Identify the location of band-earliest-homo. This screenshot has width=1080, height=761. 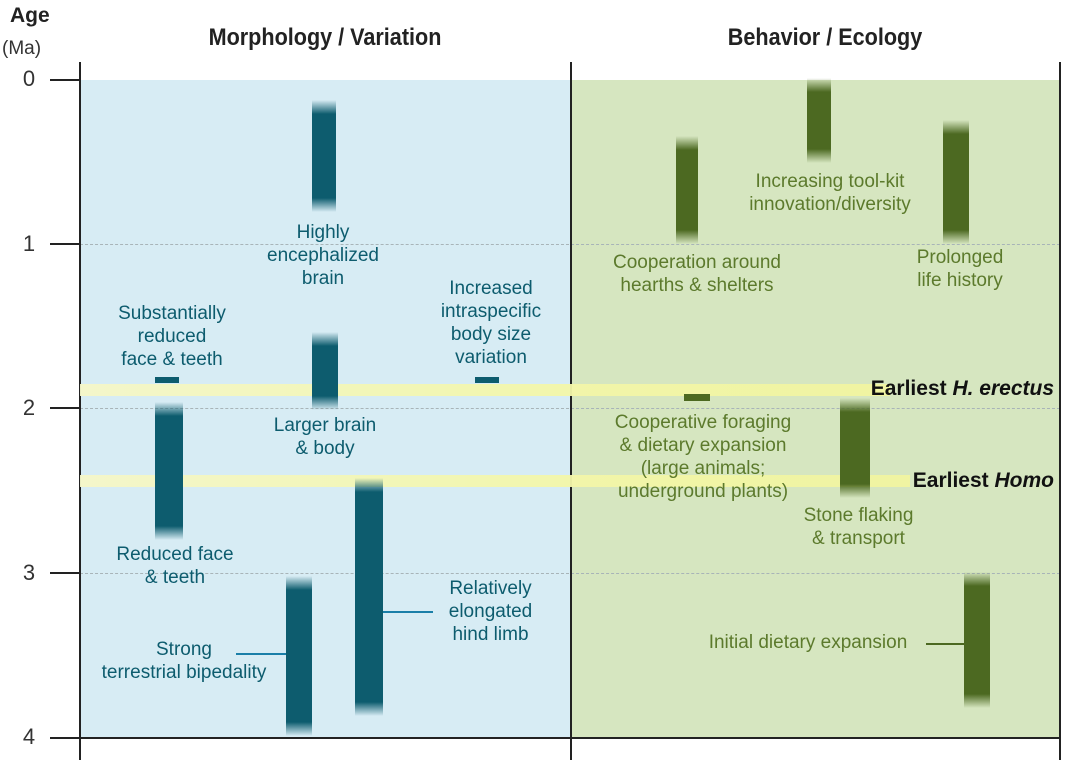
(495, 481).